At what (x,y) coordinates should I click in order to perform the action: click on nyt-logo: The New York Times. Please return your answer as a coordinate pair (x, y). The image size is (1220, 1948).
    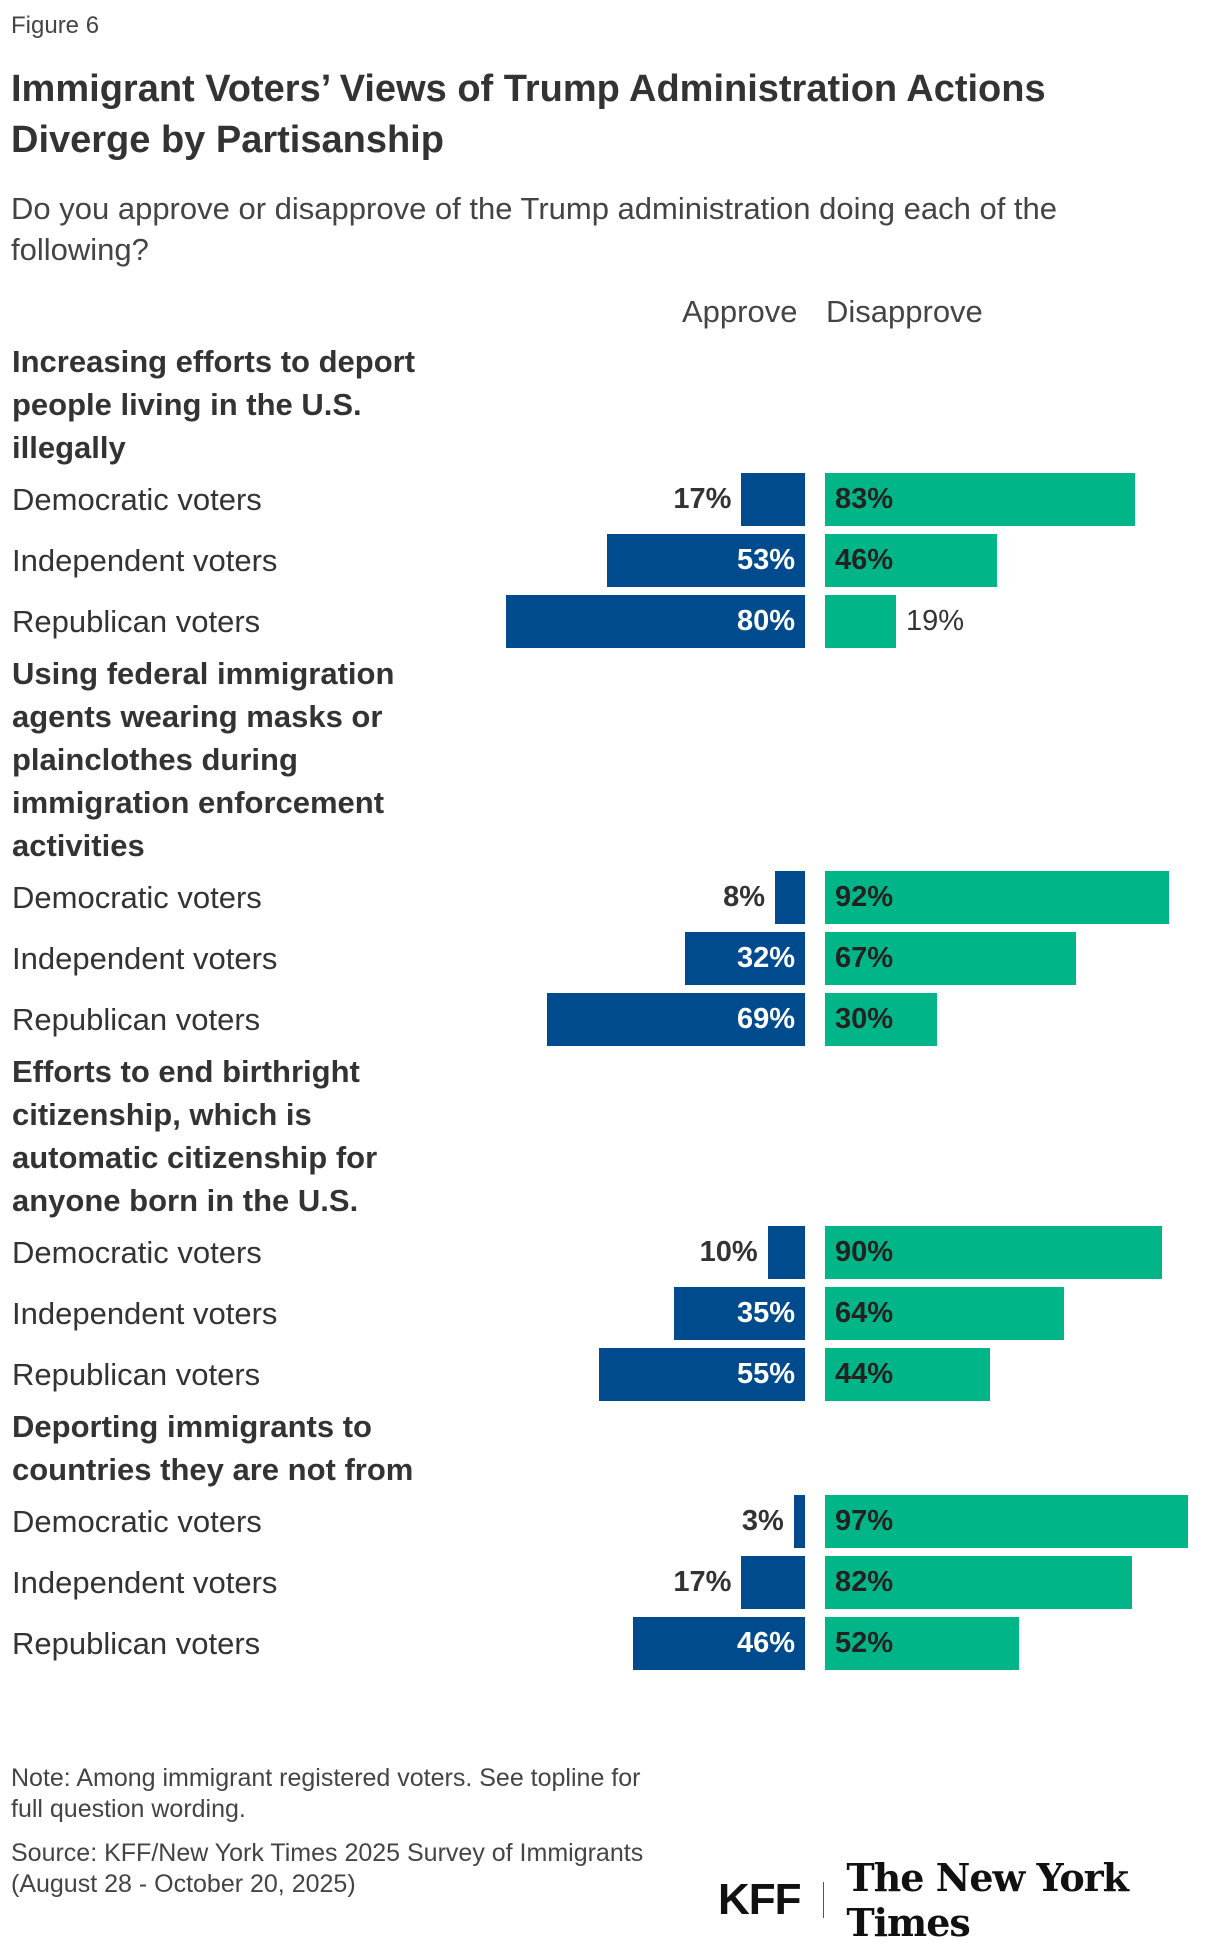
    Looking at the image, I should click on (987, 1900).